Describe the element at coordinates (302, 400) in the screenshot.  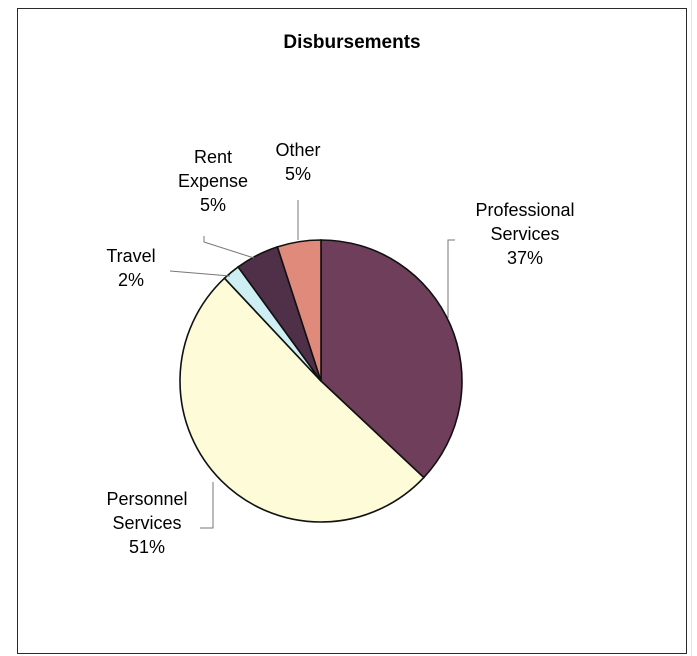
I see `pie-slice-personnel-services` at that location.